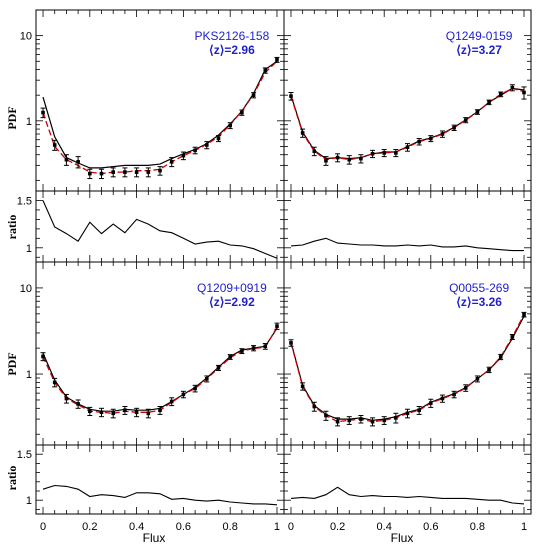 This screenshot has height=545, width=545. Describe the element at coordinates (12, 478) in the screenshot. I see `y-label-ratio-bottom: ratio` at that location.